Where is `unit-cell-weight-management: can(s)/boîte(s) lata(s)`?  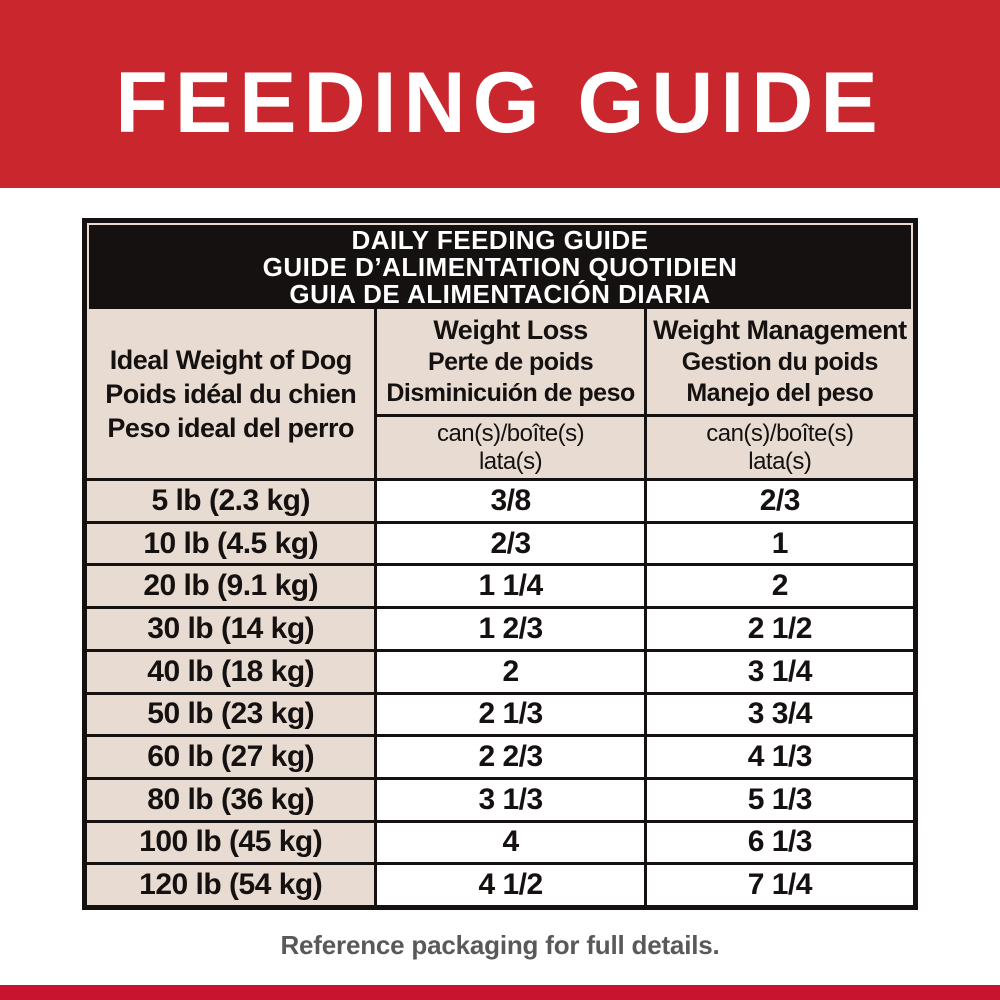 unit-cell-weight-management: can(s)/boîte(s) lata(s) is located at coordinates (778, 446).